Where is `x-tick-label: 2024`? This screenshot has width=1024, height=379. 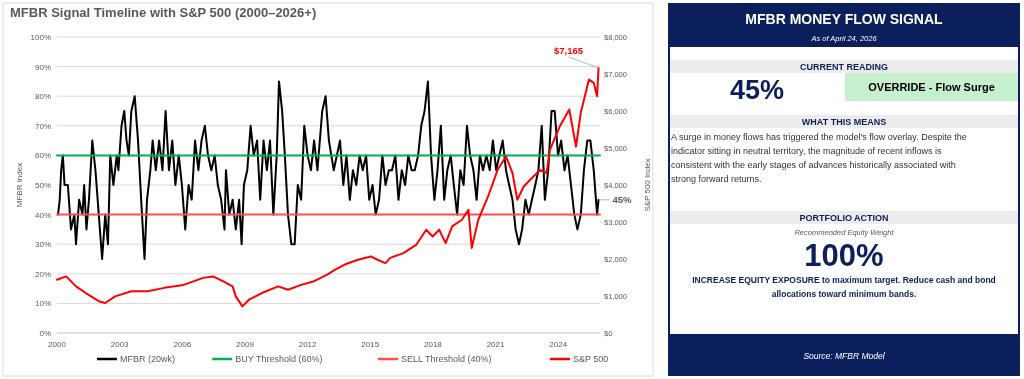 x-tick-label: 2024 is located at coordinates (558, 344).